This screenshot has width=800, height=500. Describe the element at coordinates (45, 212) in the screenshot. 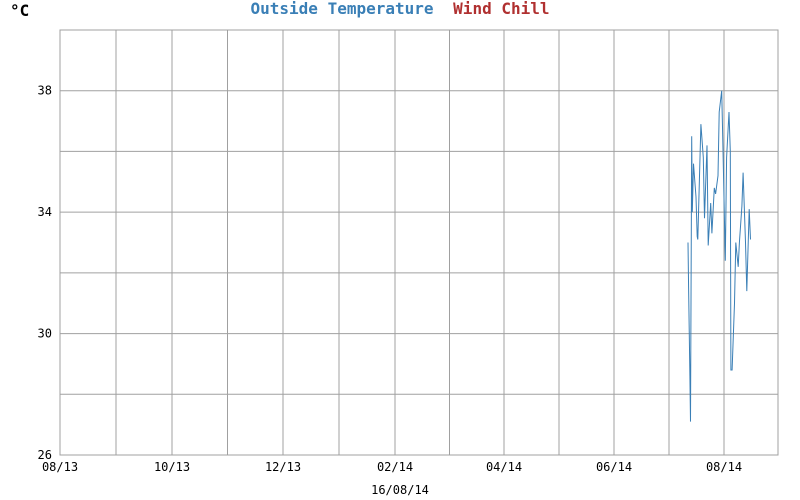

I see `y-tick-label: 34` at that location.